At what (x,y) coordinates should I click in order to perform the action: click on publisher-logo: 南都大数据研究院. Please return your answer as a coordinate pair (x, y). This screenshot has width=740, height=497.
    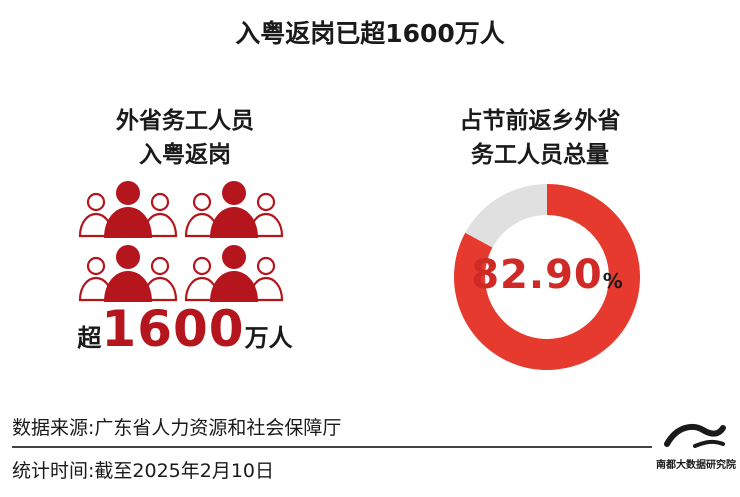
    Looking at the image, I should click on (696, 453).